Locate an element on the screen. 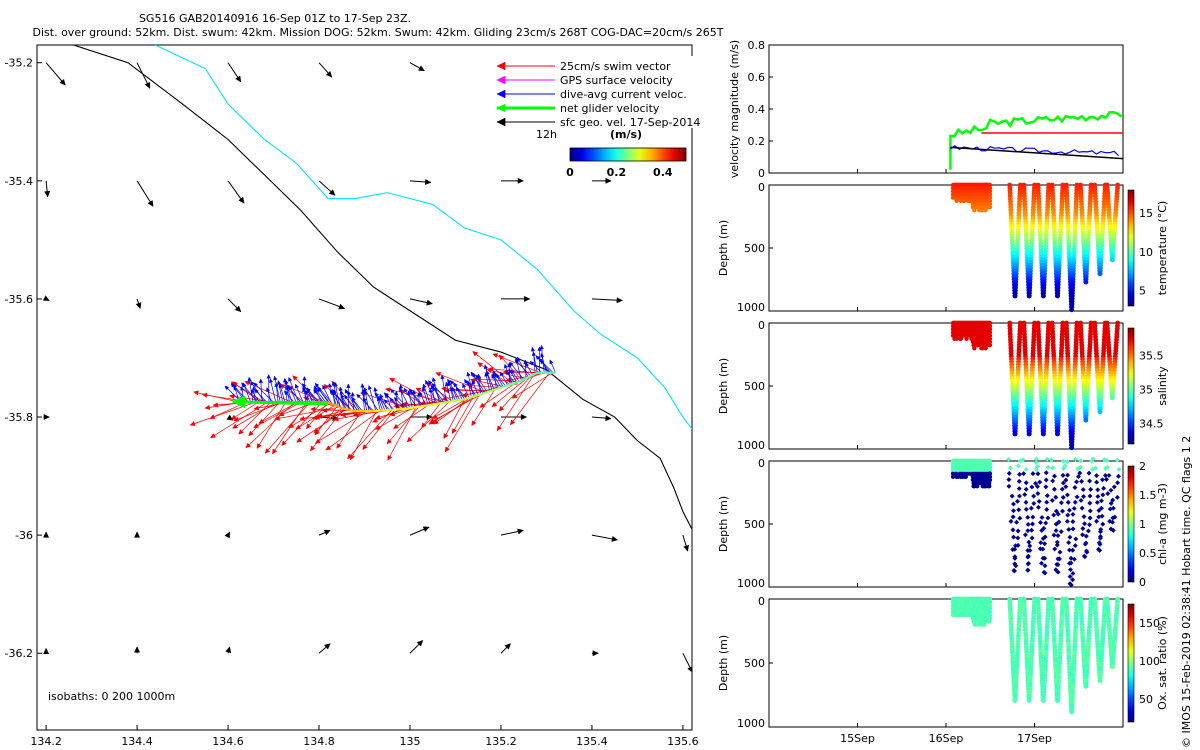  glider-track-segment is located at coordinates (335, 405).